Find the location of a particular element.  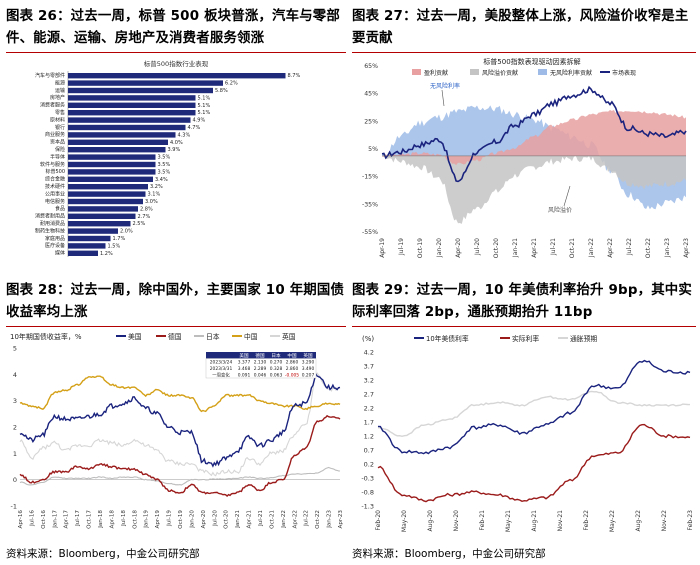

fig27-x-tick: Apr-22 is located at coordinates (610, 248).